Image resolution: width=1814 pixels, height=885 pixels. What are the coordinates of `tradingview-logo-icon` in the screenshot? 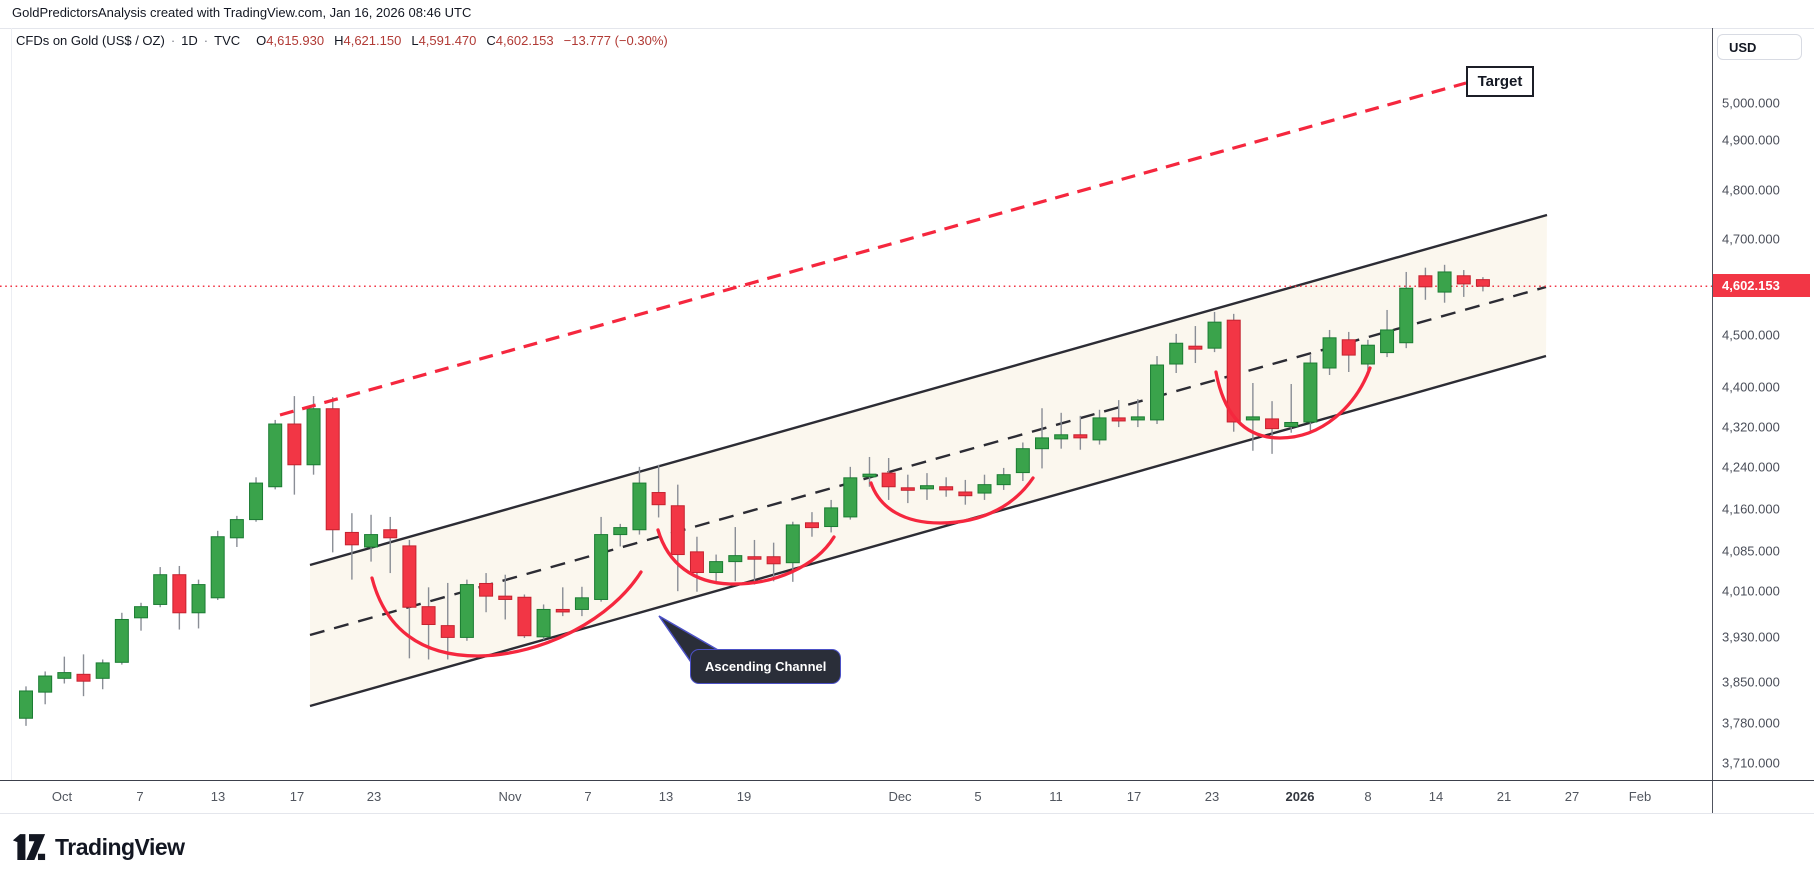 It's located at (29, 847).